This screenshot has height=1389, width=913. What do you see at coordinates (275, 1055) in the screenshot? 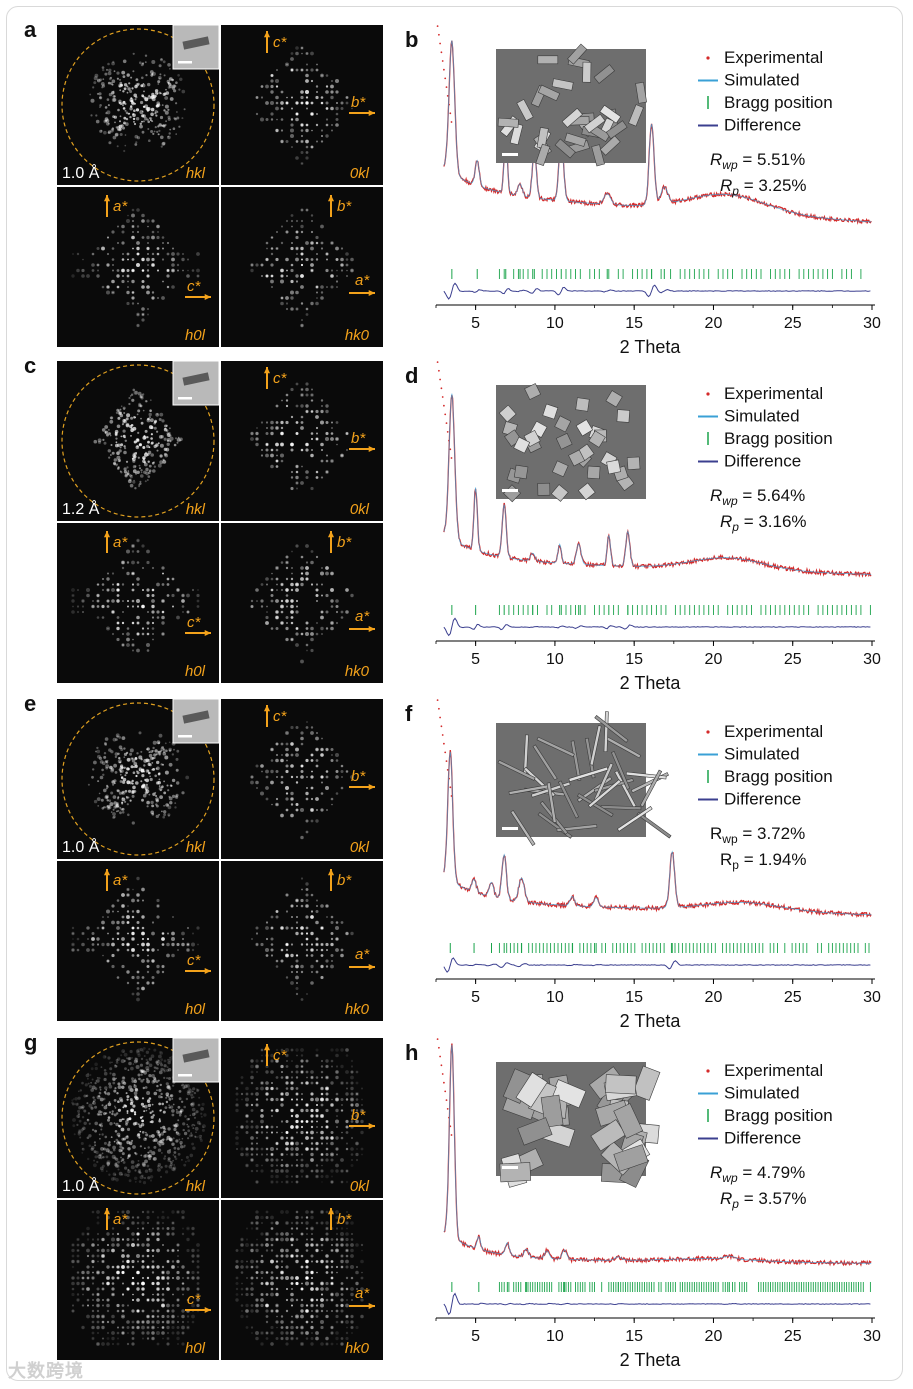
I see `axis-arrow-c-star: c*` at bounding box center [275, 1055].